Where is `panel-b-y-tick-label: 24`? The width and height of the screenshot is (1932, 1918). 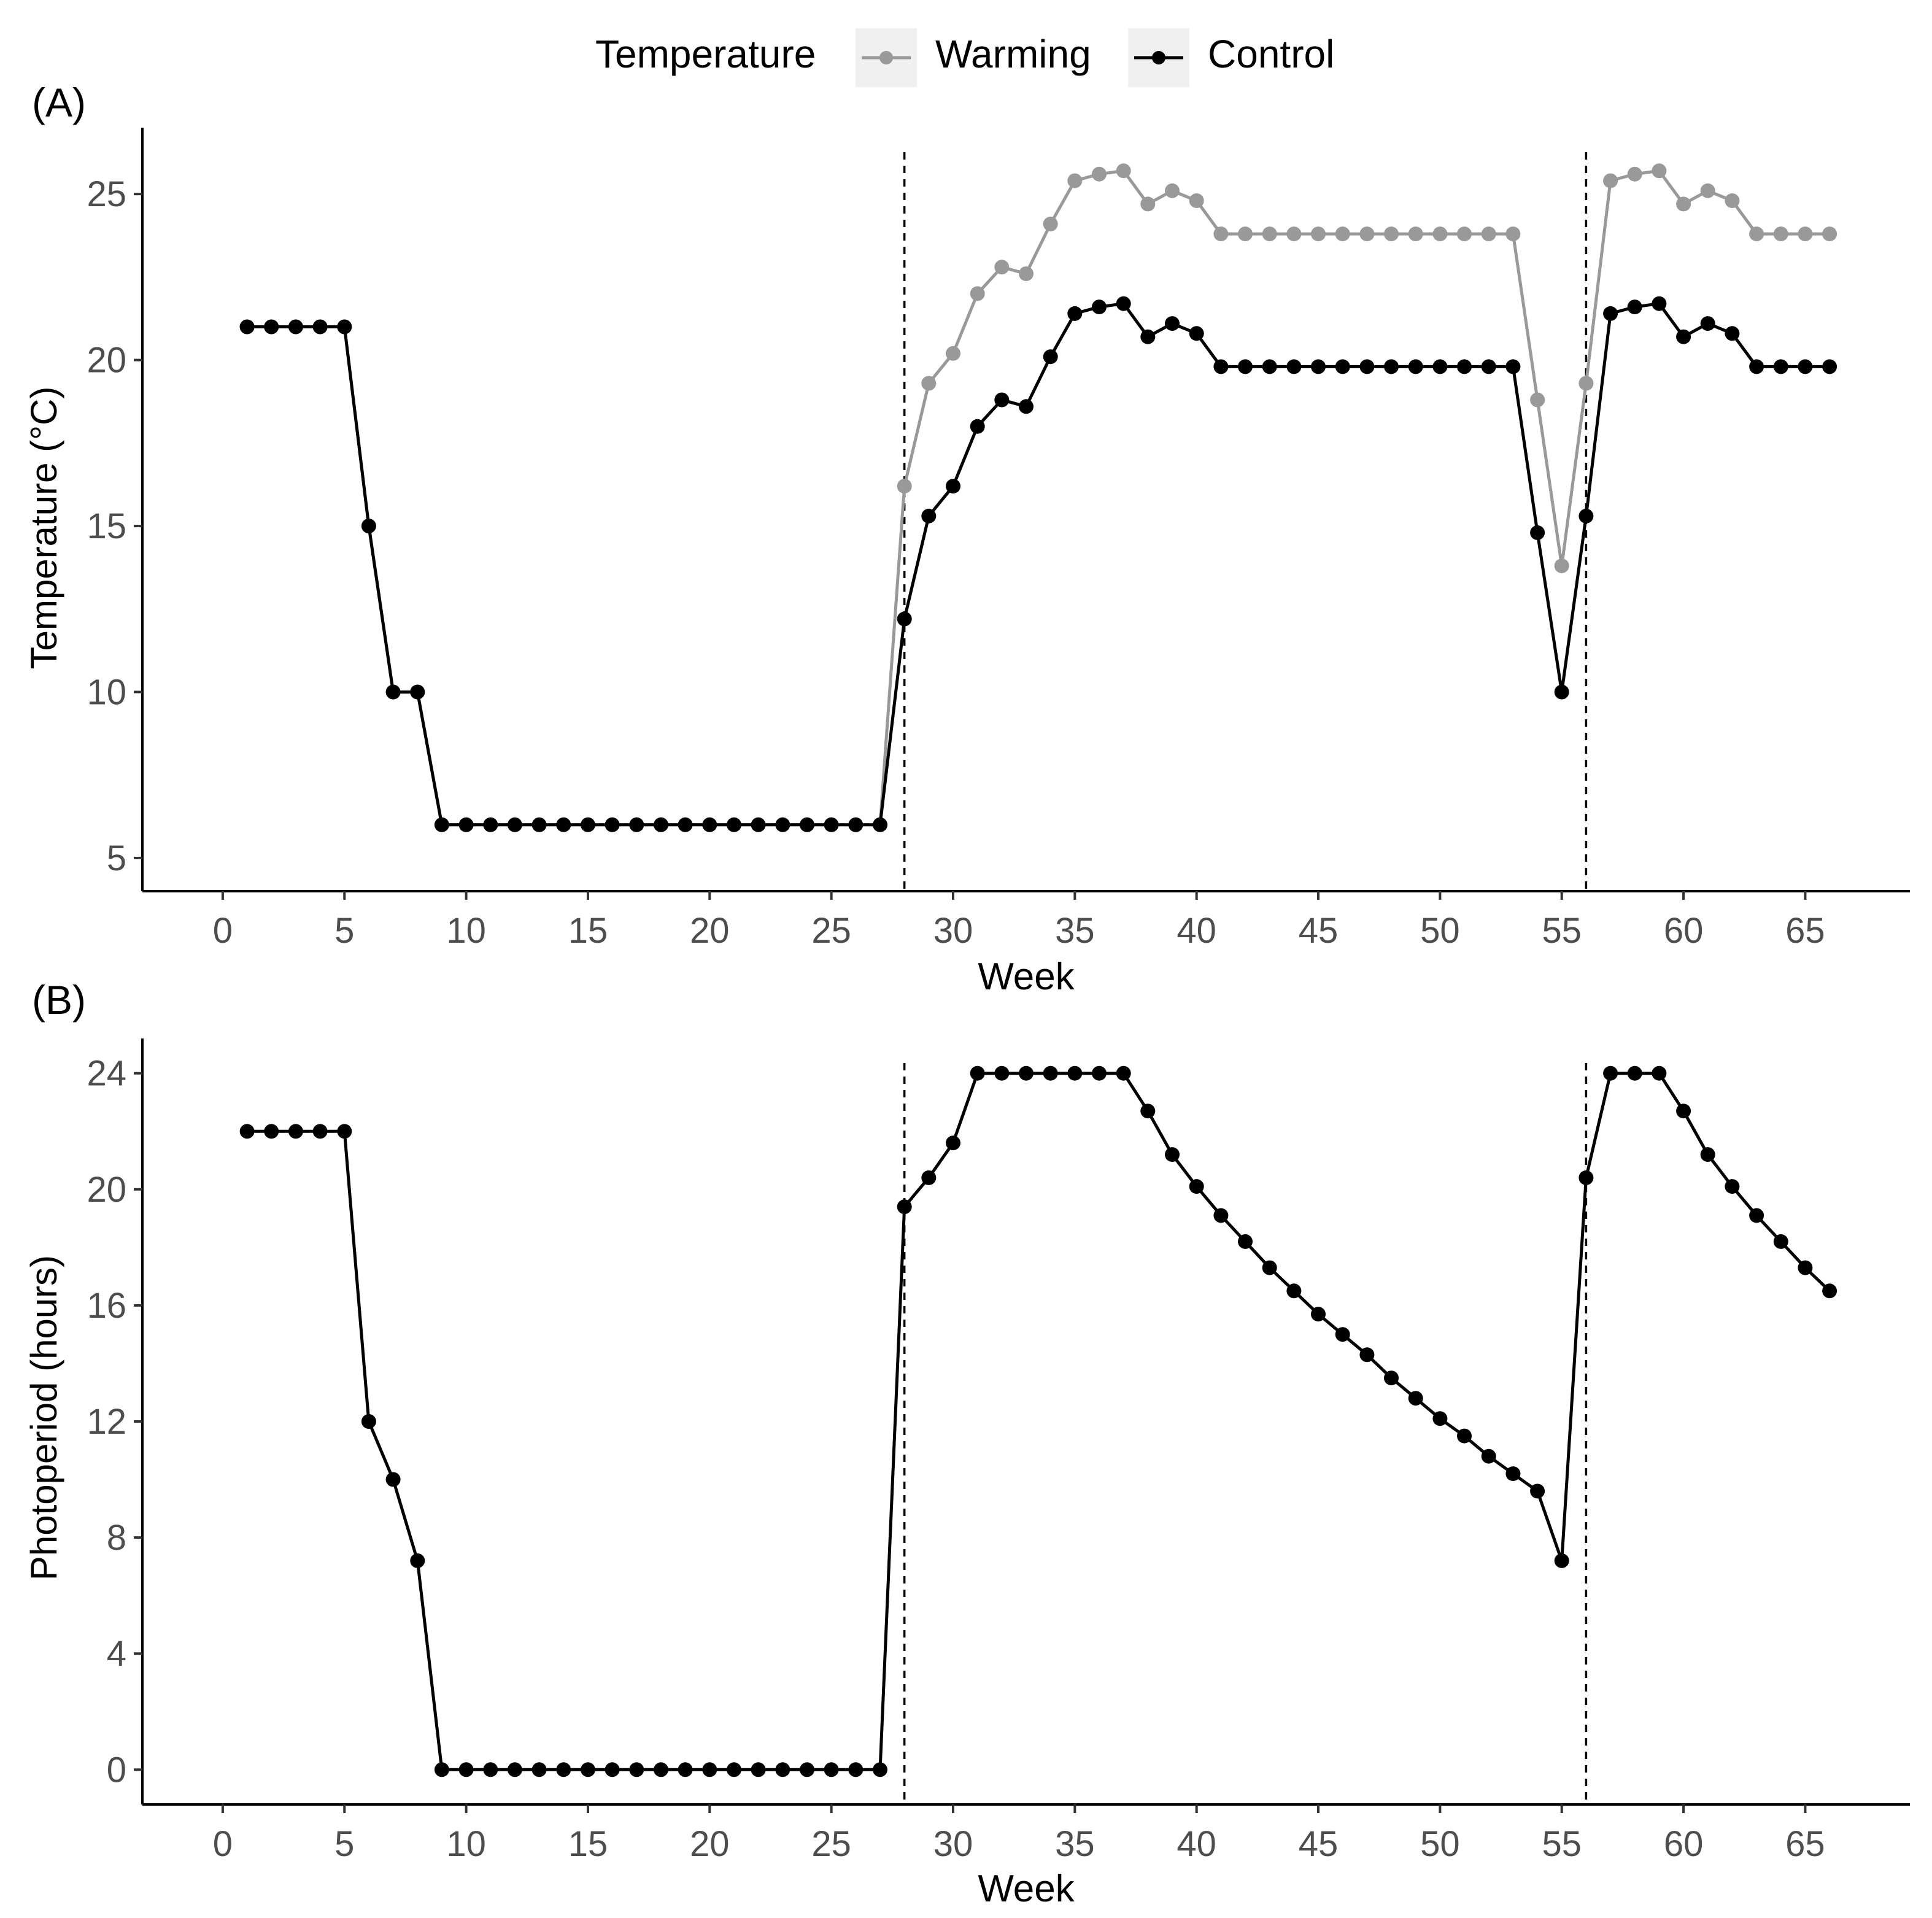 panel-b-y-tick-label: 24 is located at coordinates (106, 1074).